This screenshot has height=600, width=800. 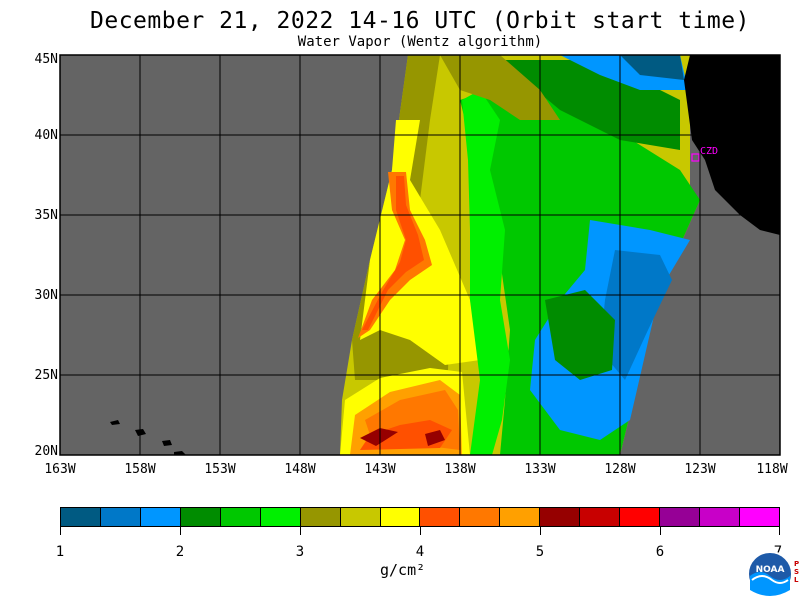 I want to click on psl-mark: PSL, so click(x=797, y=572).